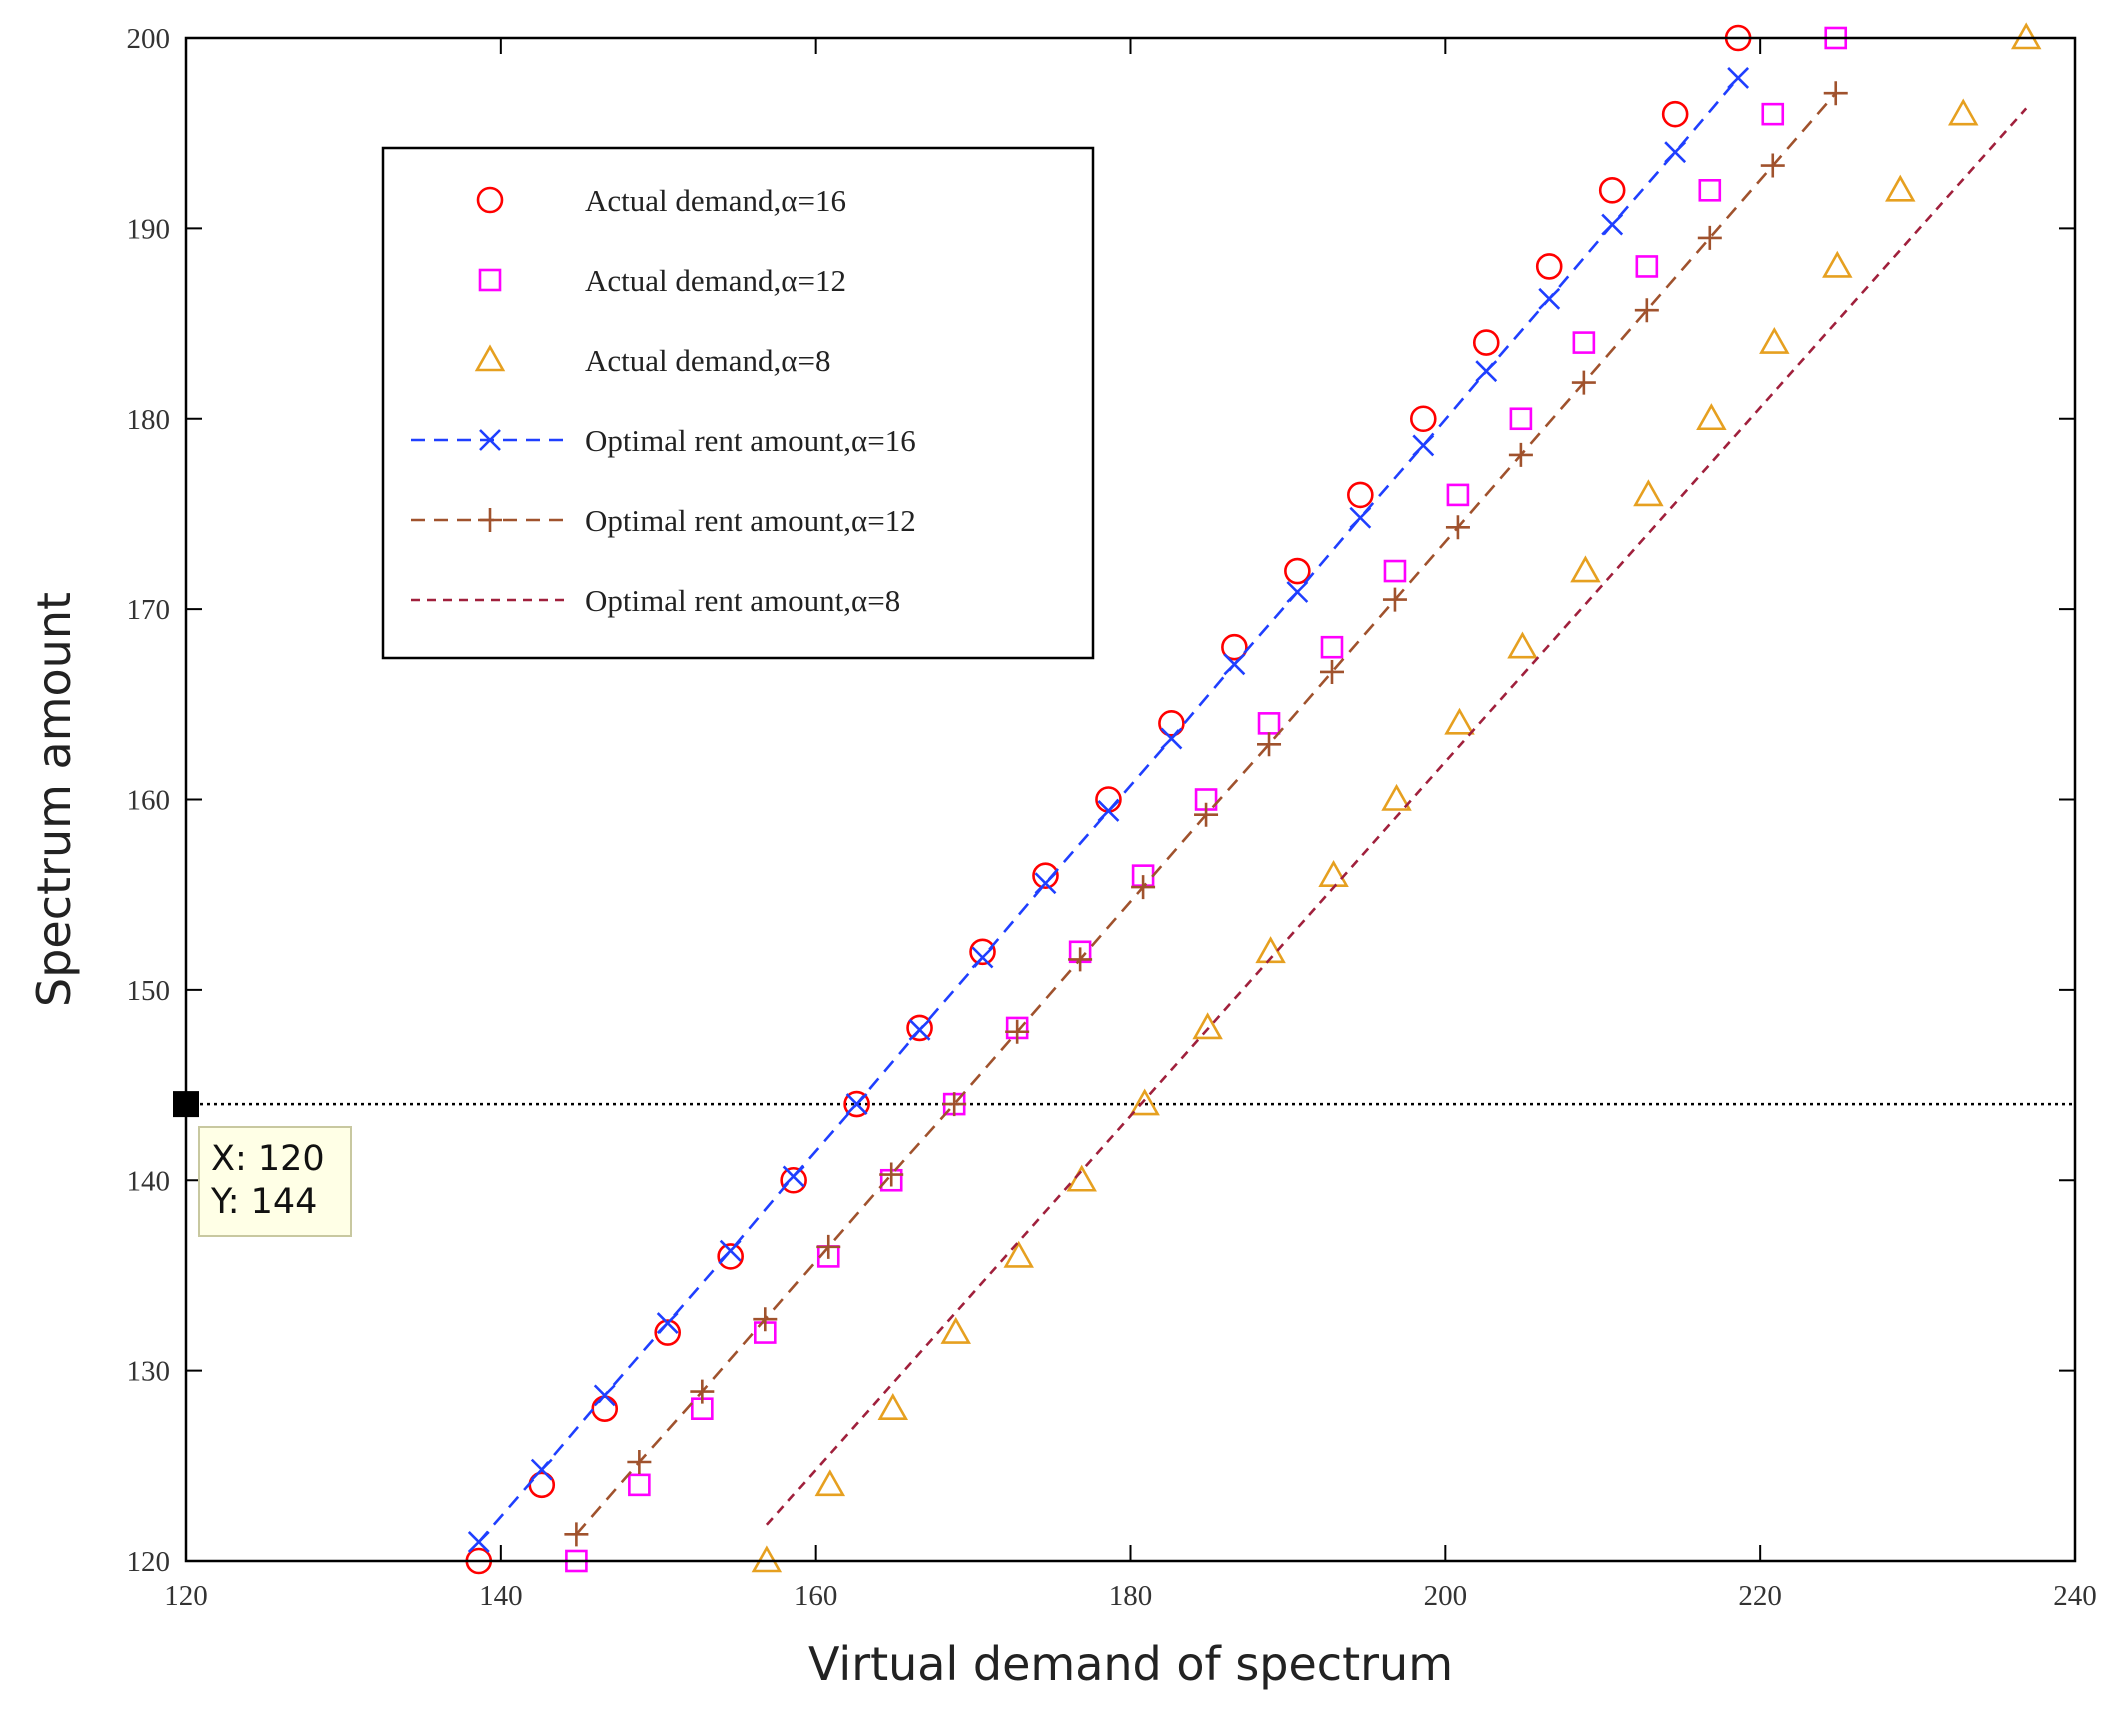  What do you see at coordinates (149, 39) in the screenshot?
I see `y-tick-label: 200` at bounding box center [149, 39].